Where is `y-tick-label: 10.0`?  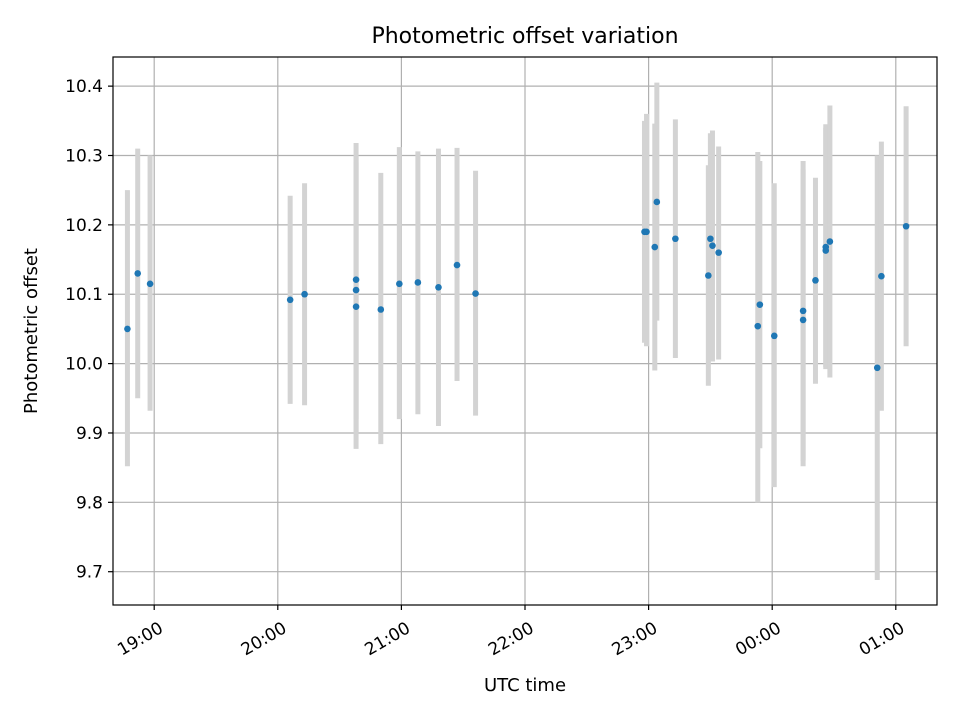 y-tick-label: 10.0 is located at coordinates (84, 365).